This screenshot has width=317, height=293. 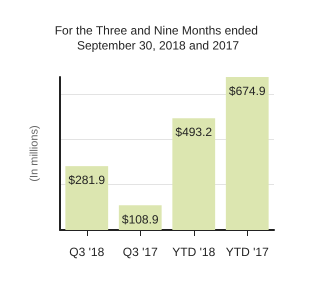 What do you see at coordinates (140, 252) in the screenshot?
I see `x-tick-label: Q3 '17` at bounding box center [140, 252].